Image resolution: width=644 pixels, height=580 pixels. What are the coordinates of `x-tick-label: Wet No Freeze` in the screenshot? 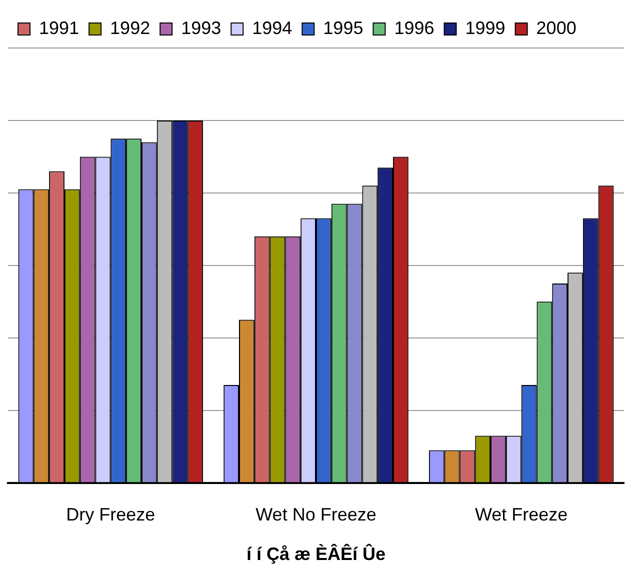 It's located at (316, 514).